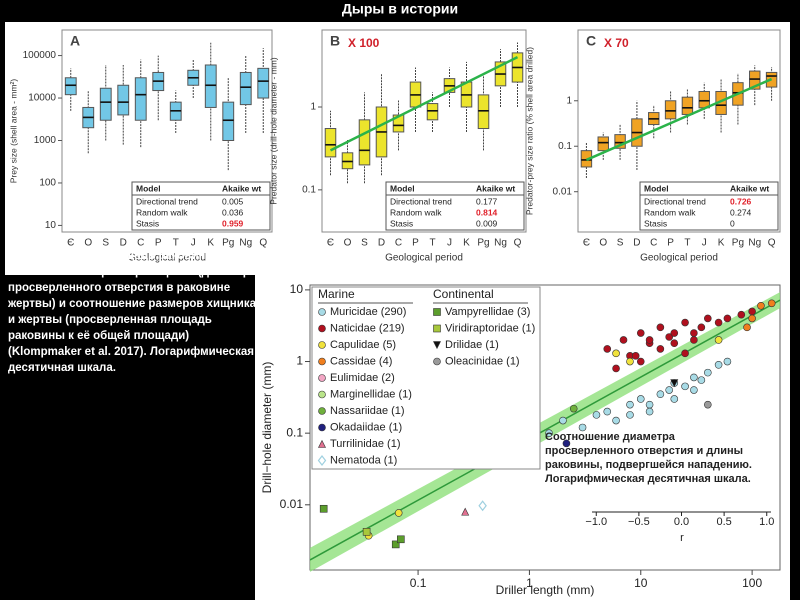  What do you see at coordinates (233, 212) in the screenshot?
I see `table-cell: 0.036` at bounding box center [233, 212].